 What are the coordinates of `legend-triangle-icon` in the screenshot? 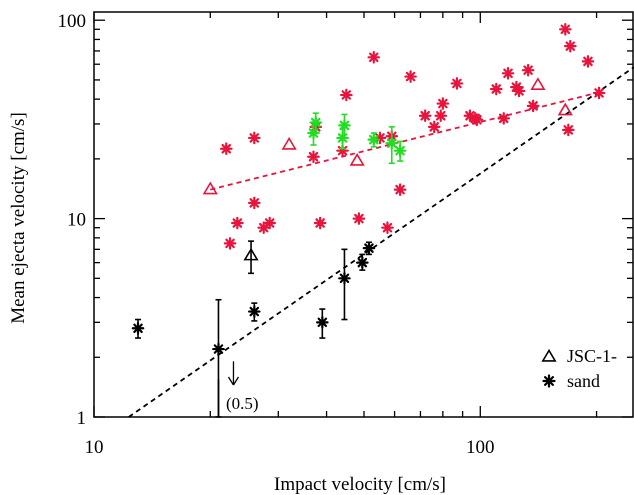 It's located at (549, 356).